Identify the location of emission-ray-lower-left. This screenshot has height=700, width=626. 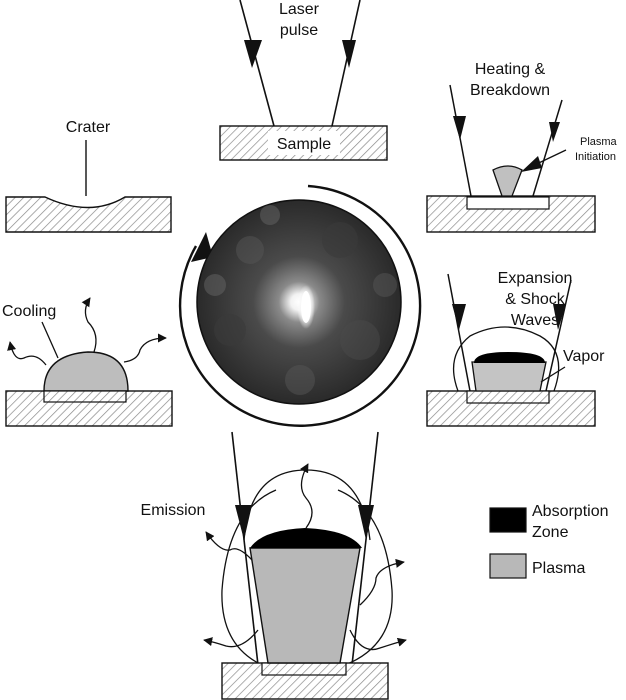
(231, 638).